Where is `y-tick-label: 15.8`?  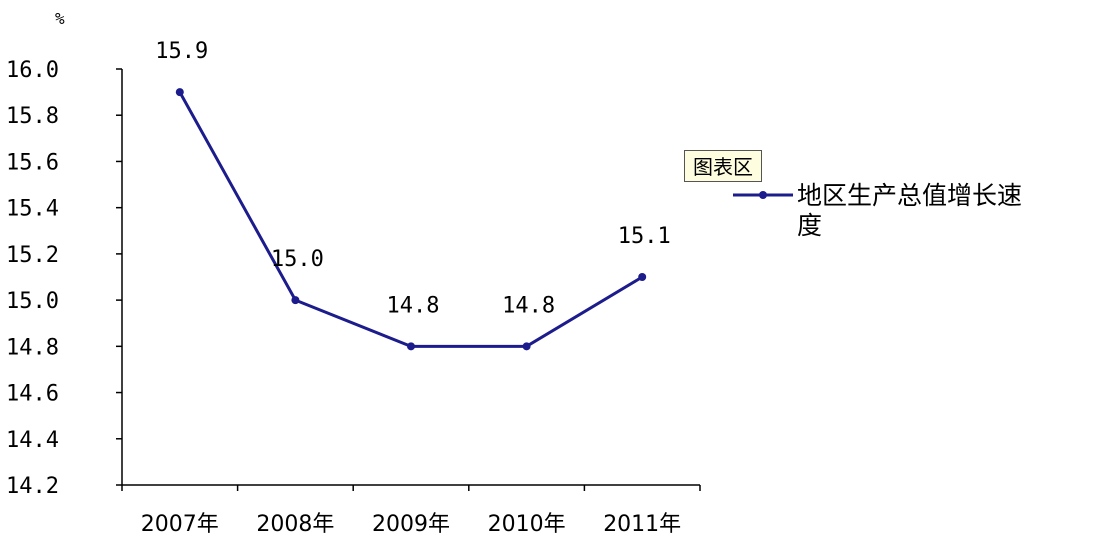
y-tick-label: 15.8 is located at coordinates (32, 116).